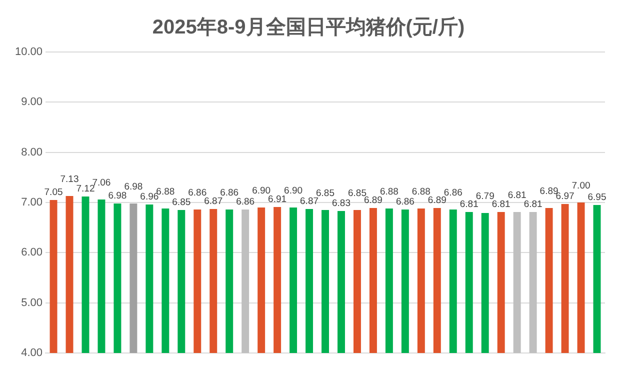 Image resolution: width=627 pixels, height=375 pixels. Describe the element at coordinates (597, 197) in the screenshot. I see `data-label: 6.95` at that location.